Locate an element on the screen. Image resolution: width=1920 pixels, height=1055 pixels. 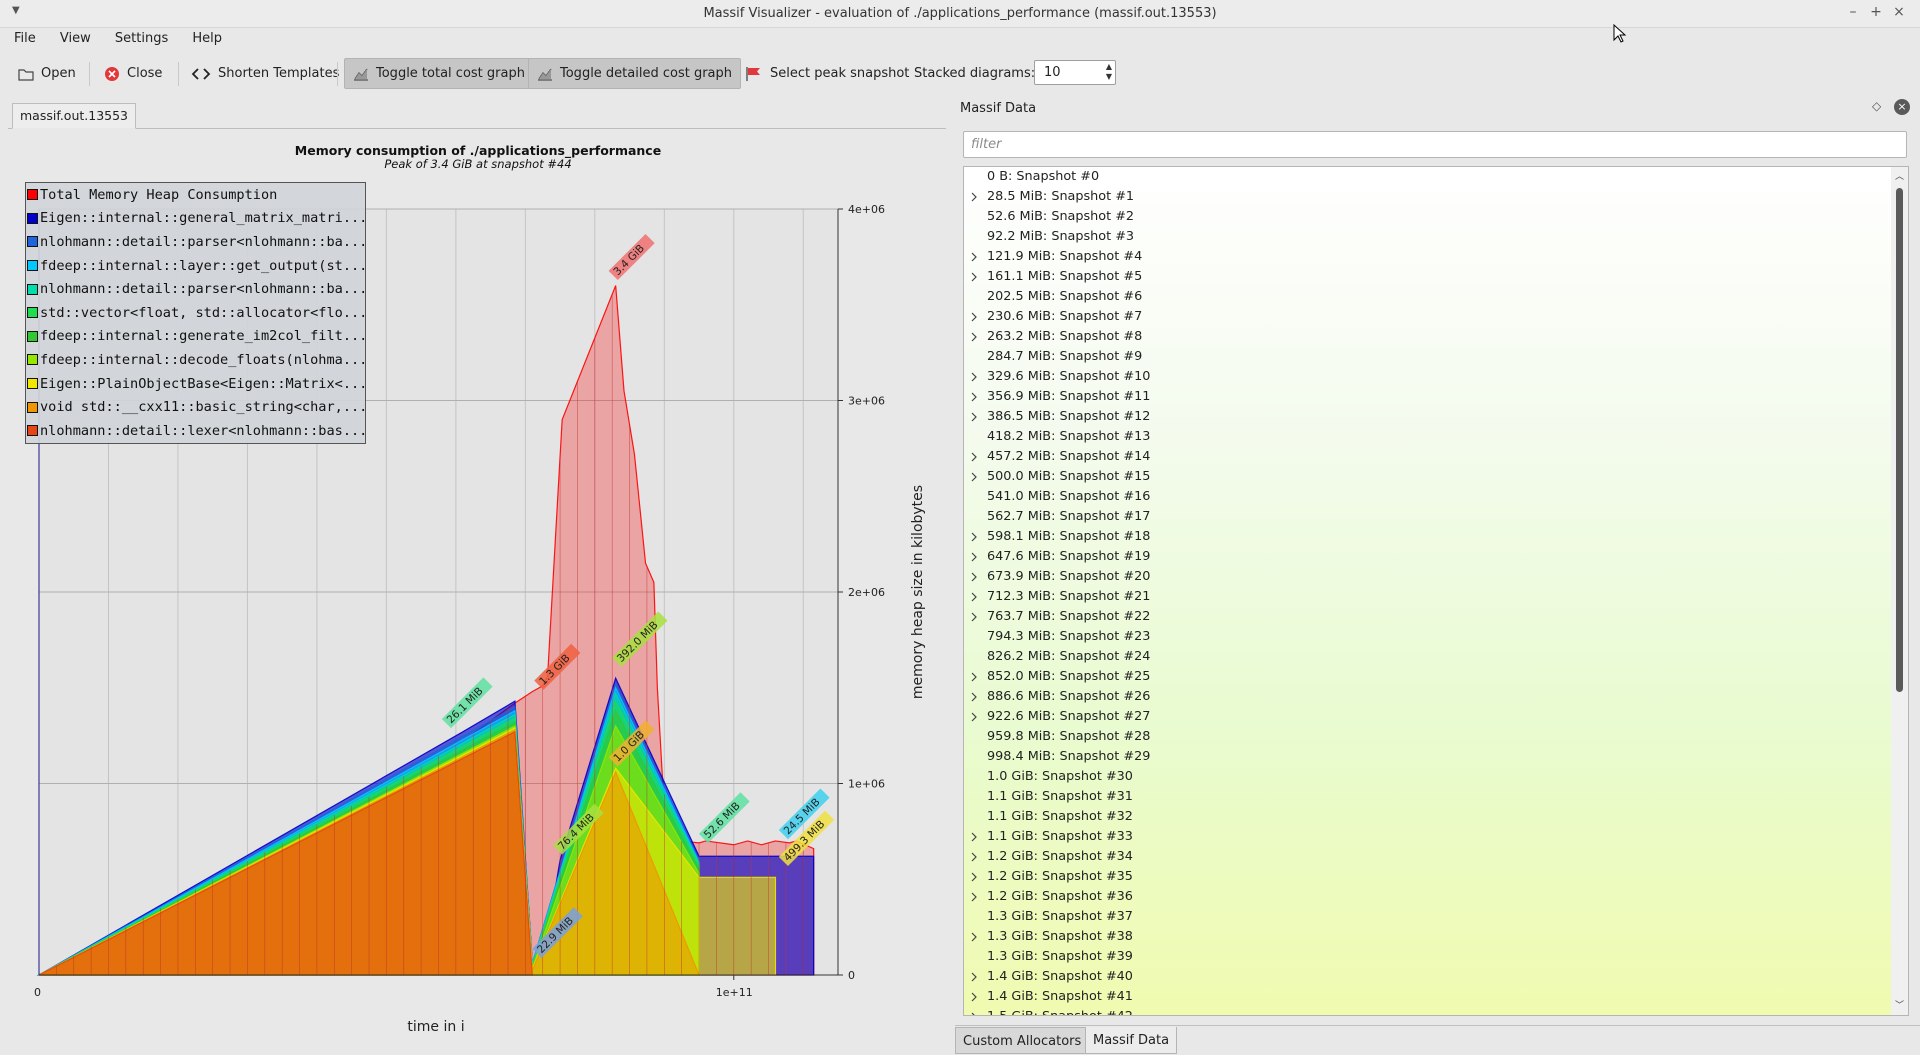
tab-massif-file: massif.out.13553 is located at coordinates (74, 116).